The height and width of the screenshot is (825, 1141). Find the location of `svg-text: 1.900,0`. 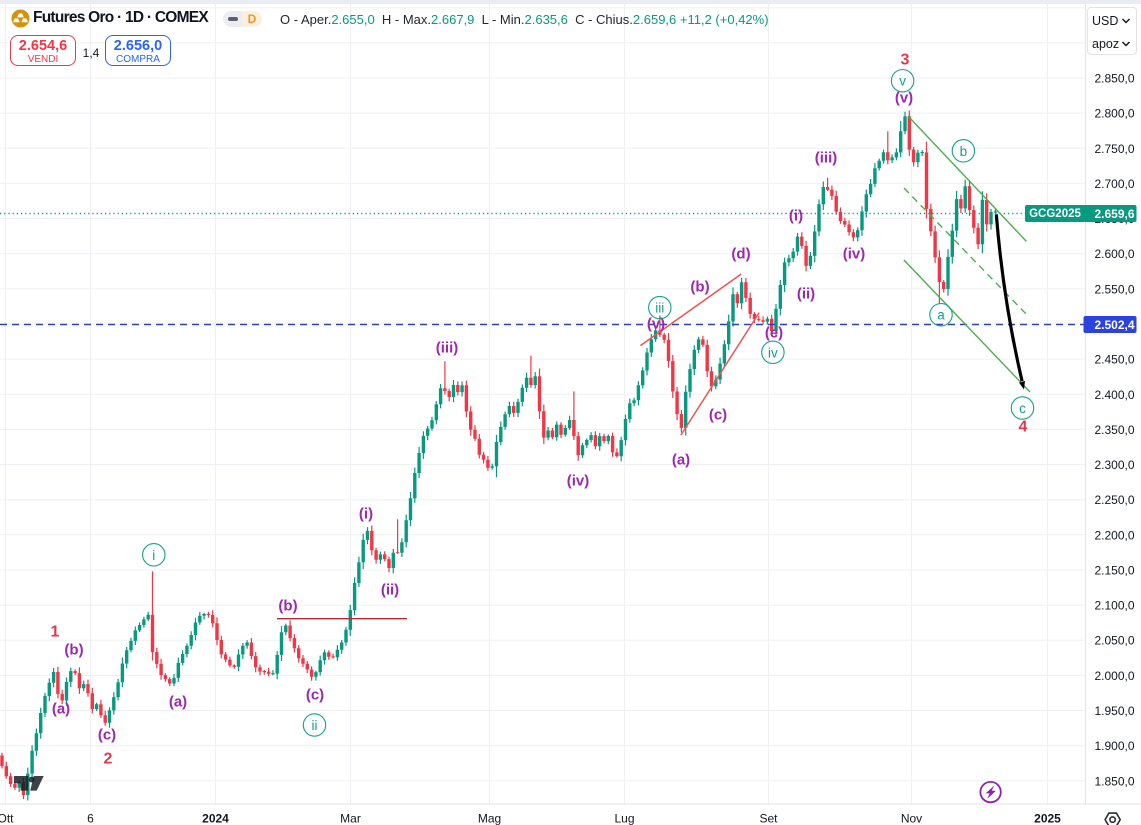

svg-text: 1.900,0 is located at coordinates (1115, 746).